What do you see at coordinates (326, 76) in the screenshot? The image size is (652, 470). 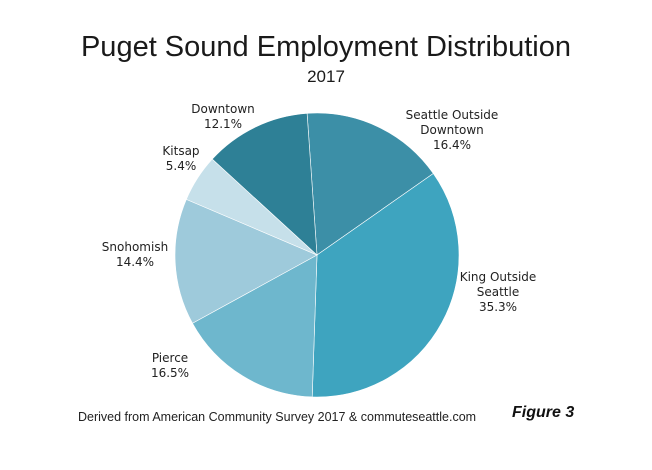 I see `chart-subtitle: 2017` at bounding box center [326, 76].